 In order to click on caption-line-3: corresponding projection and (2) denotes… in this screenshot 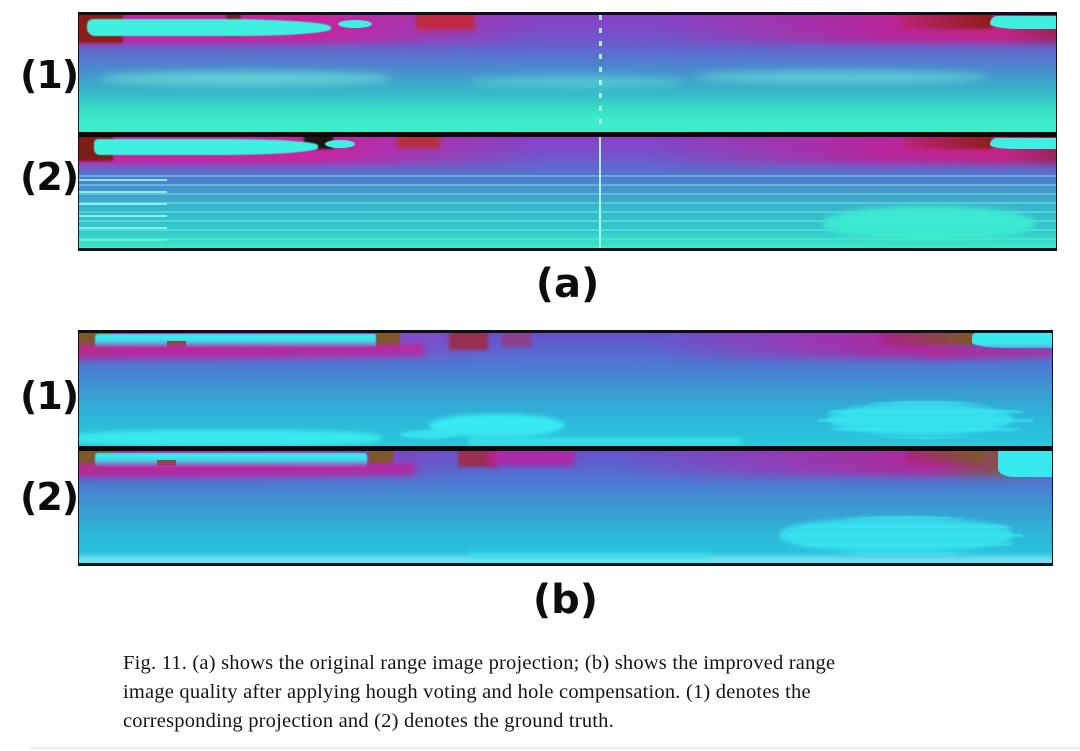, I will do `click(368, 721)`.